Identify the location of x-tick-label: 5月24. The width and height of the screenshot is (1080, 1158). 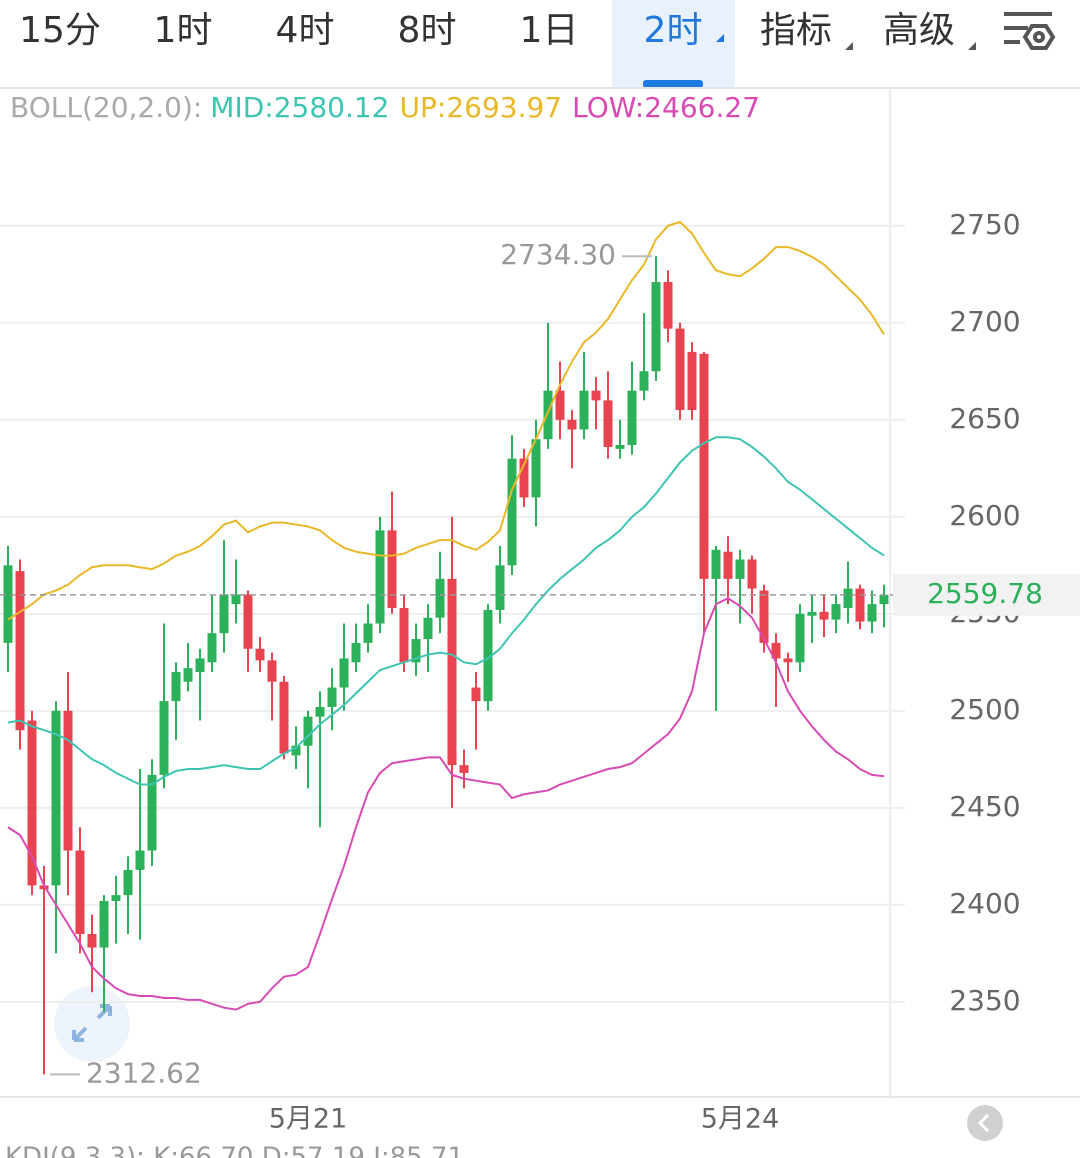
(740, 1119).